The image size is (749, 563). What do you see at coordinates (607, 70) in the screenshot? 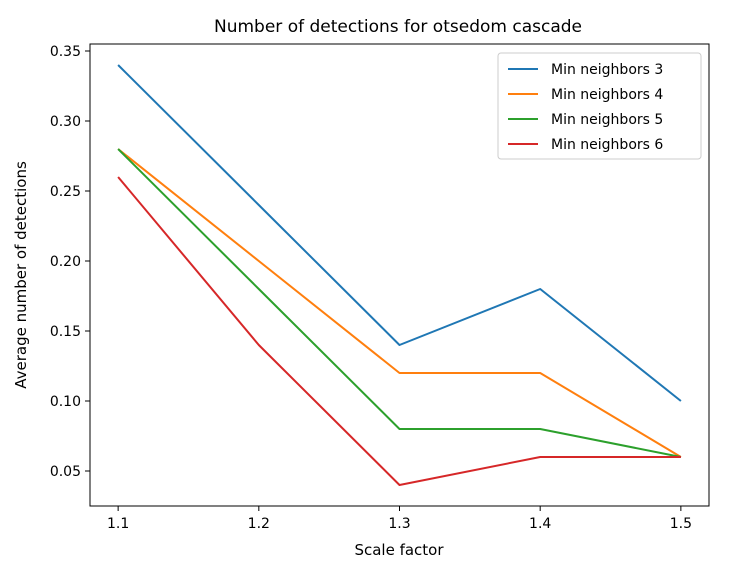
I see `legend-label-1: Min neighbors 3` at bounding box center [607, 70].